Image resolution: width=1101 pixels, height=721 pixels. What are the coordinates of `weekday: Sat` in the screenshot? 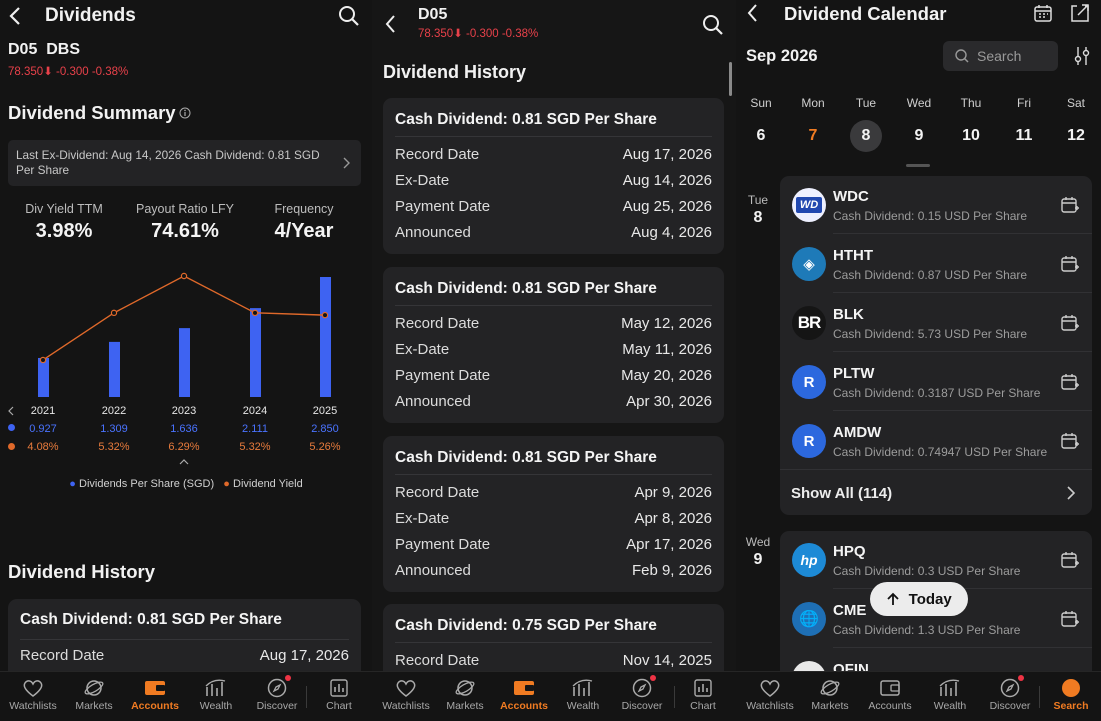 It's located at (1075, 103).